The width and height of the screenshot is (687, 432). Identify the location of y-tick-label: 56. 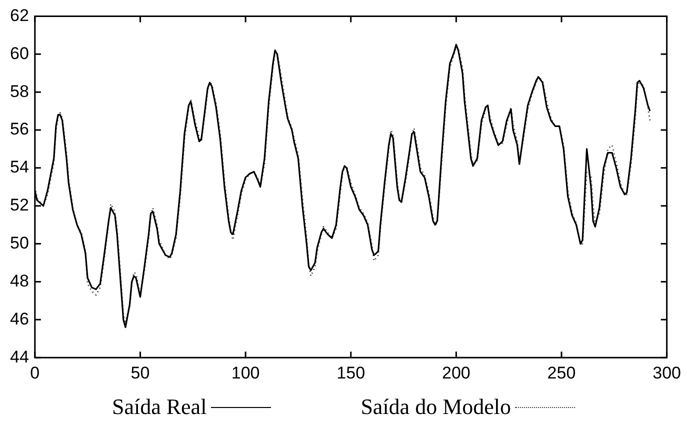
(19, 129).